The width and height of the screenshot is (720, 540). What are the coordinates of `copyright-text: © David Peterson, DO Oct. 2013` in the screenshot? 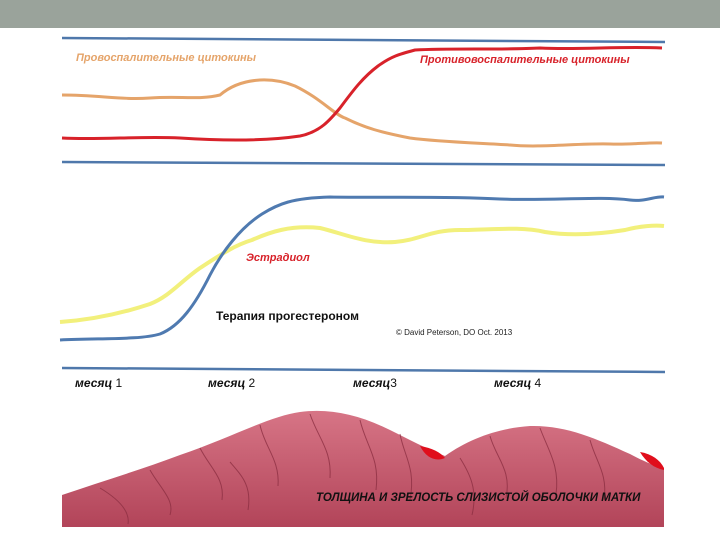 It's located at (454, 332).